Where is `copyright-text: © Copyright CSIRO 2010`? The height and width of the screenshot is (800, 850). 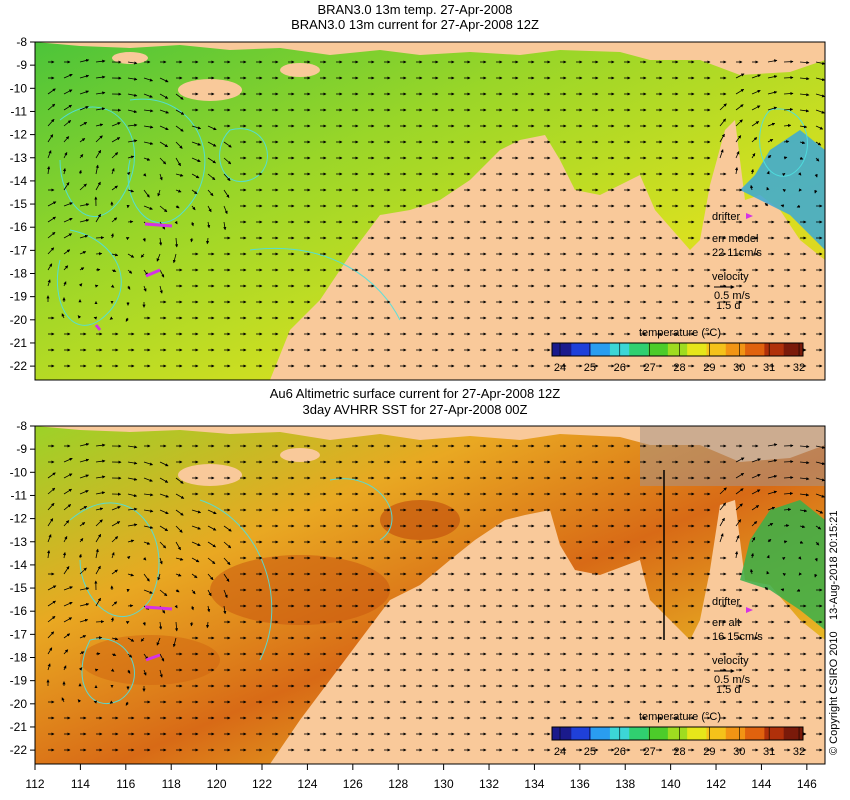
copyright-text: © Copyright CSIRO 2010 is located at coordinates (834, 693).